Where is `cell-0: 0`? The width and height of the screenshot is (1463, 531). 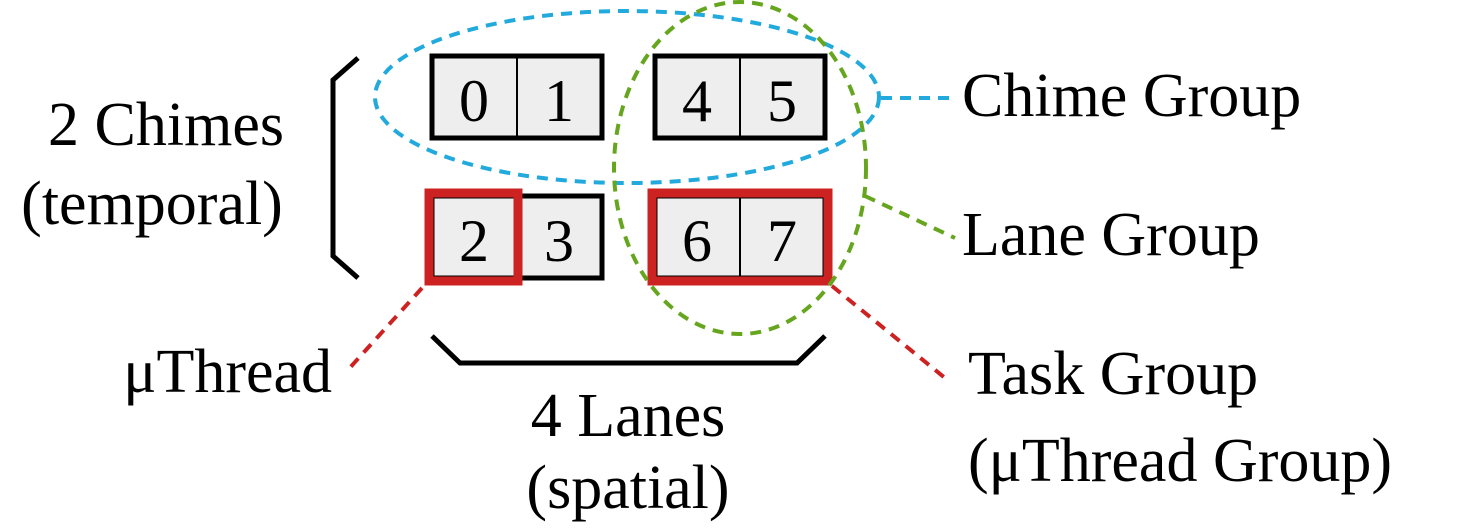 cell-0: 0 is located at coordinates (474, 101).